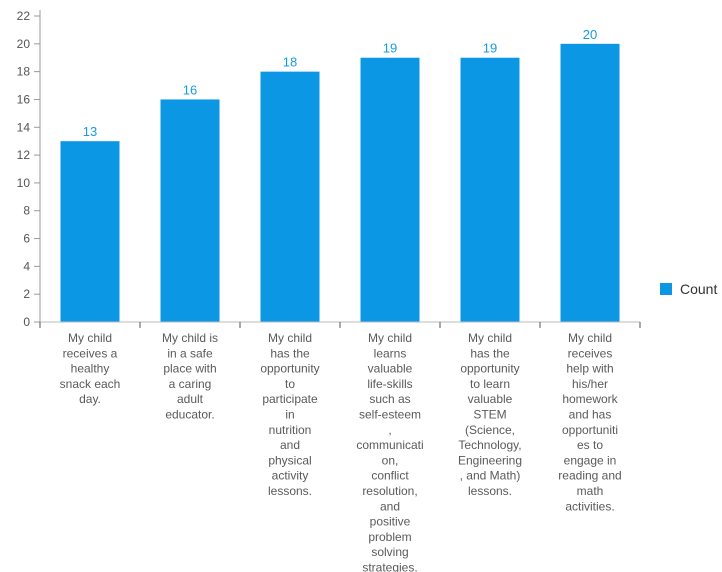 Image resolution: width=722 pixels, height=572 pixels. Describe the element at coordinates (29, 169) in the screenshot. I see `y-axis: 0 2 4 6 8 10 12 14 16 18 20 22` at that location.